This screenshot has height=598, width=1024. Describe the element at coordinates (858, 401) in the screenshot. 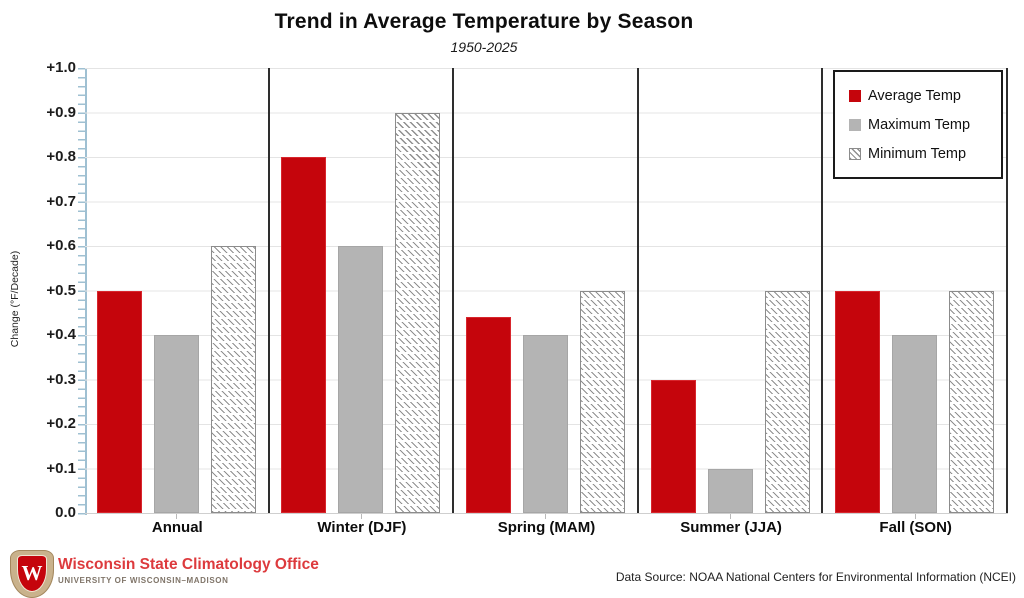

I see `bar-average-temp-fall-son` at that location.